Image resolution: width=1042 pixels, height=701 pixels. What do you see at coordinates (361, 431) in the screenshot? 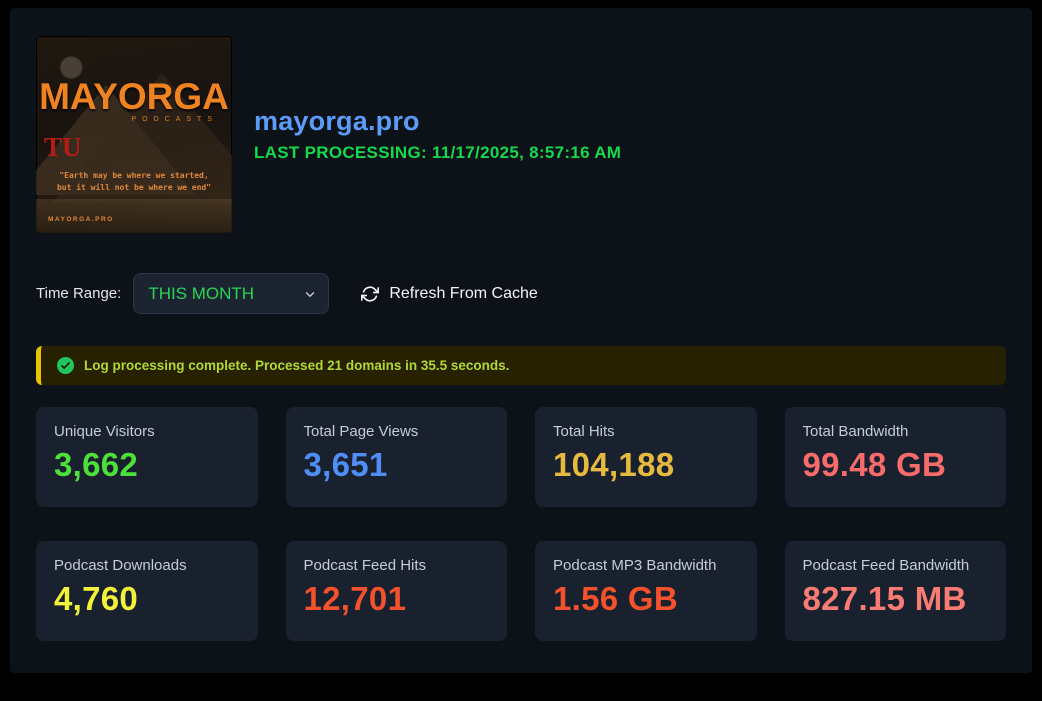
I see `stat-label: Total Page Views` at bounding box center [361, 431].